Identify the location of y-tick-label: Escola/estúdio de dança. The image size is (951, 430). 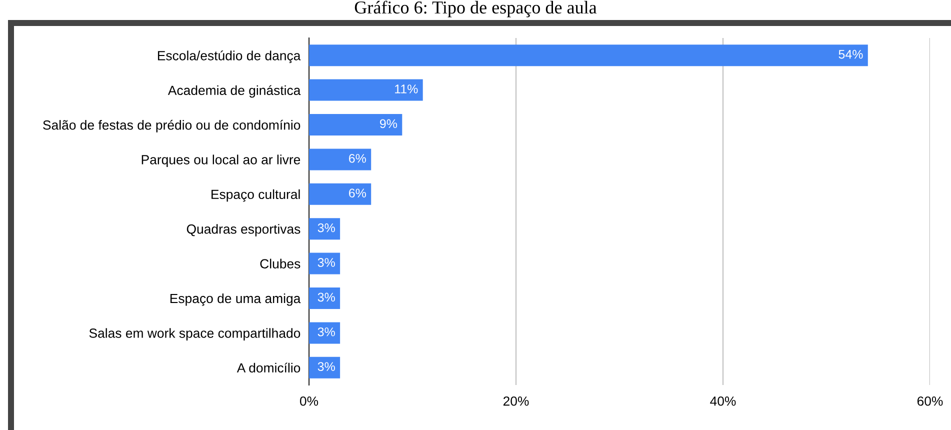
(229, 57).